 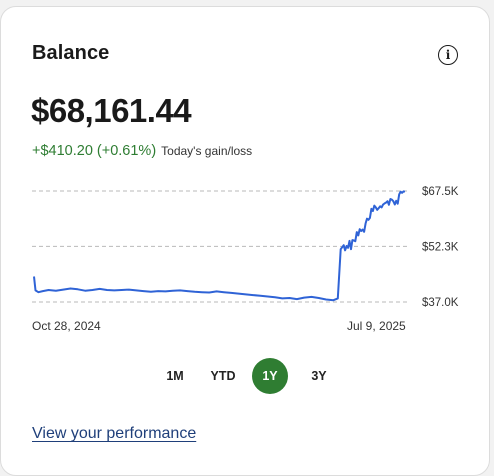 I want to click on gain-value: +$410.20 (+0.61%), so click(x=94, y=151).